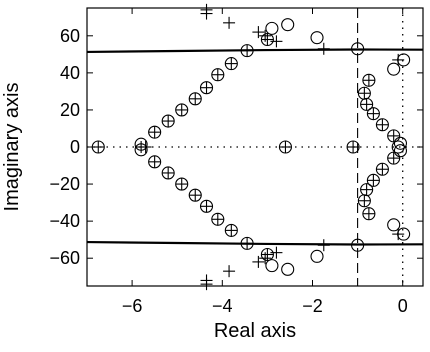  Describe the element at coordinates (64, 221) in the screenshot. I see `y-tick-label: −40` at that location.